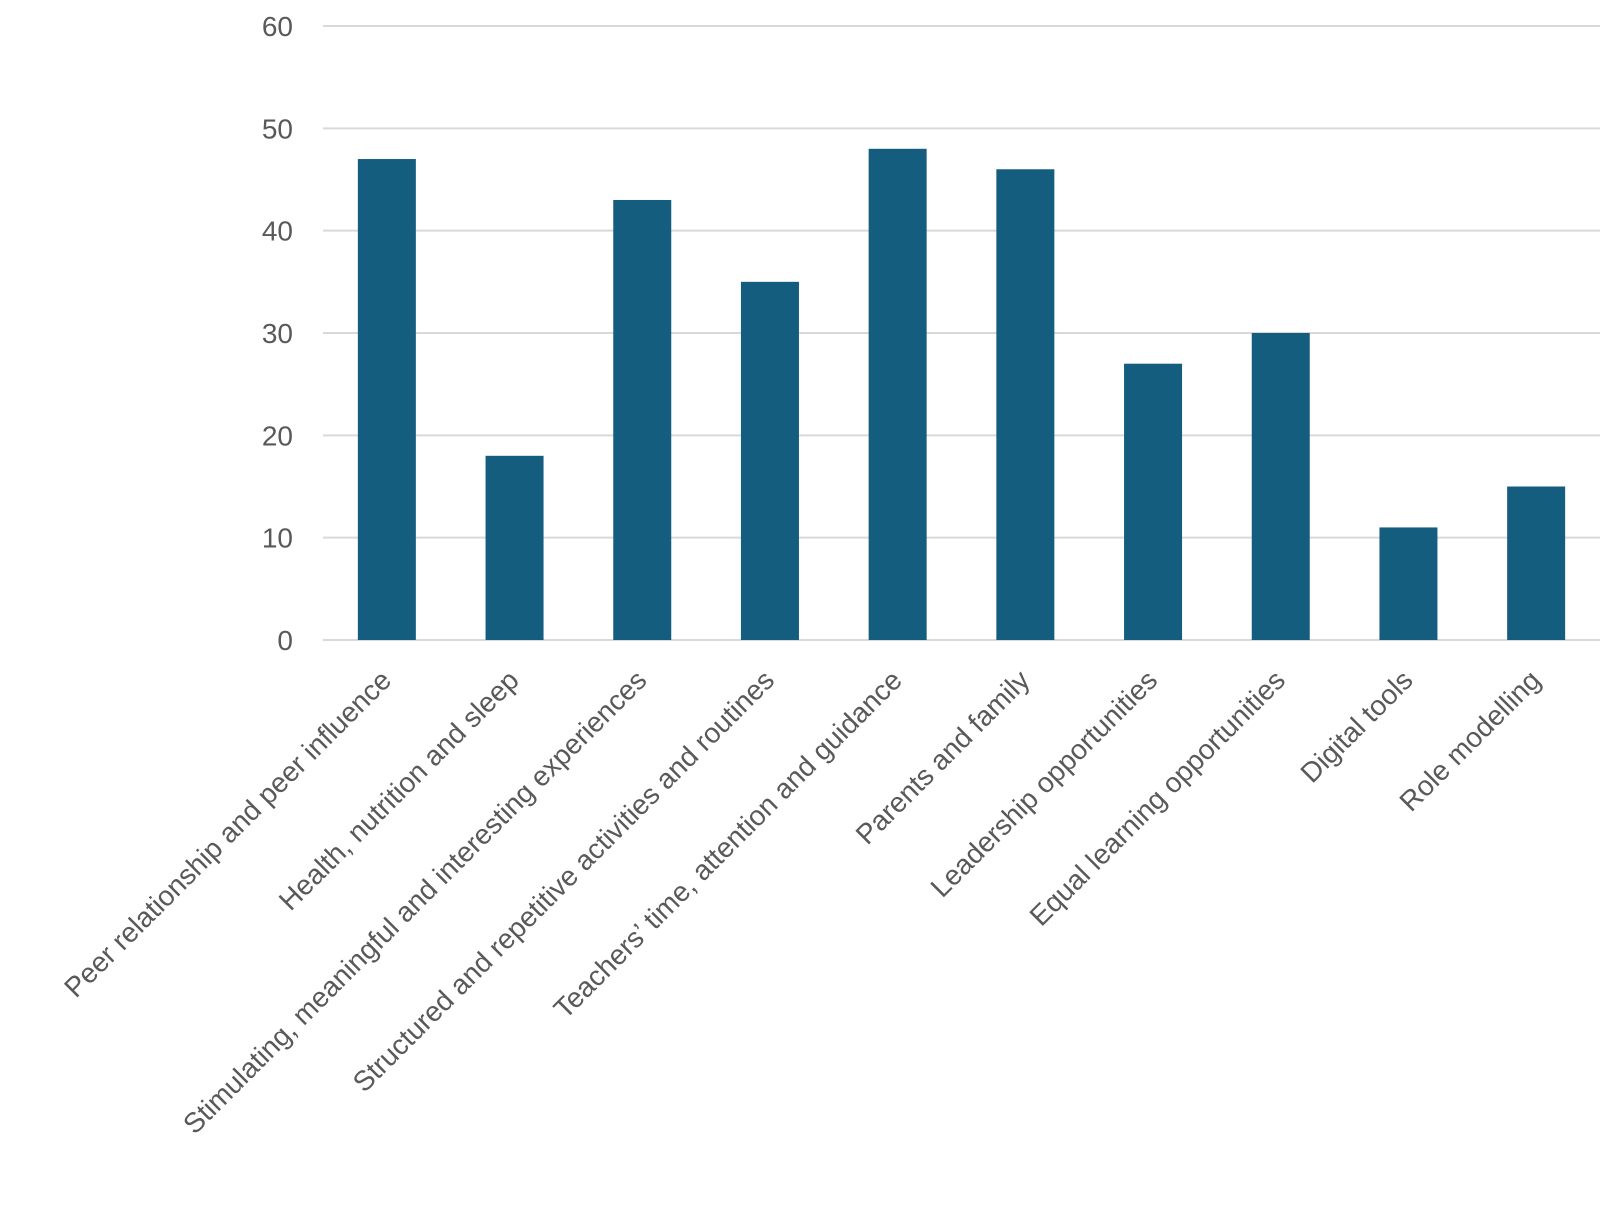 The image size is (1600, 1218). I want to click on x-tick-label: Digital tools, so click(1356, 726).